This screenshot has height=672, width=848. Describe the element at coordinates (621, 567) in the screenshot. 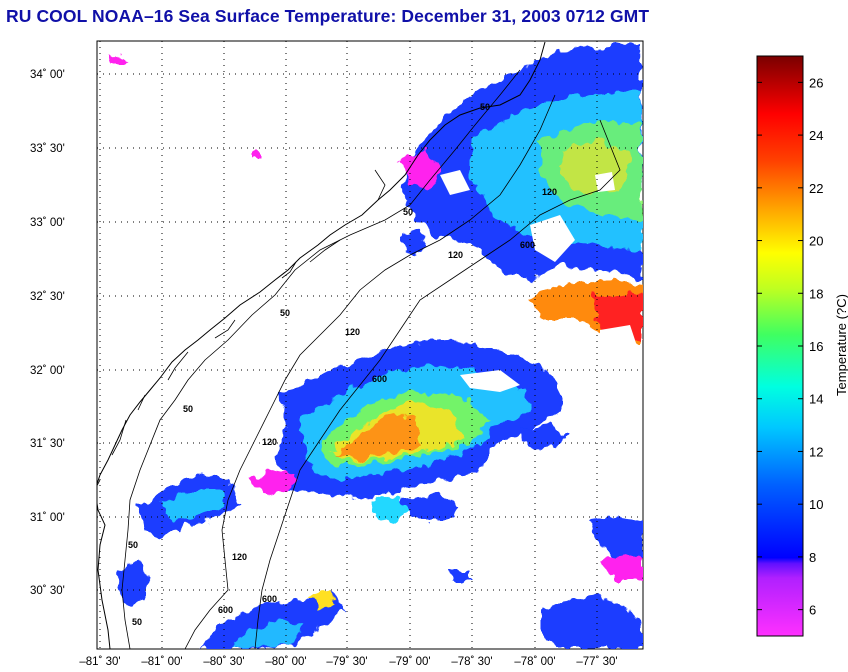

I see `sst-patch-se-magenta` at that location.